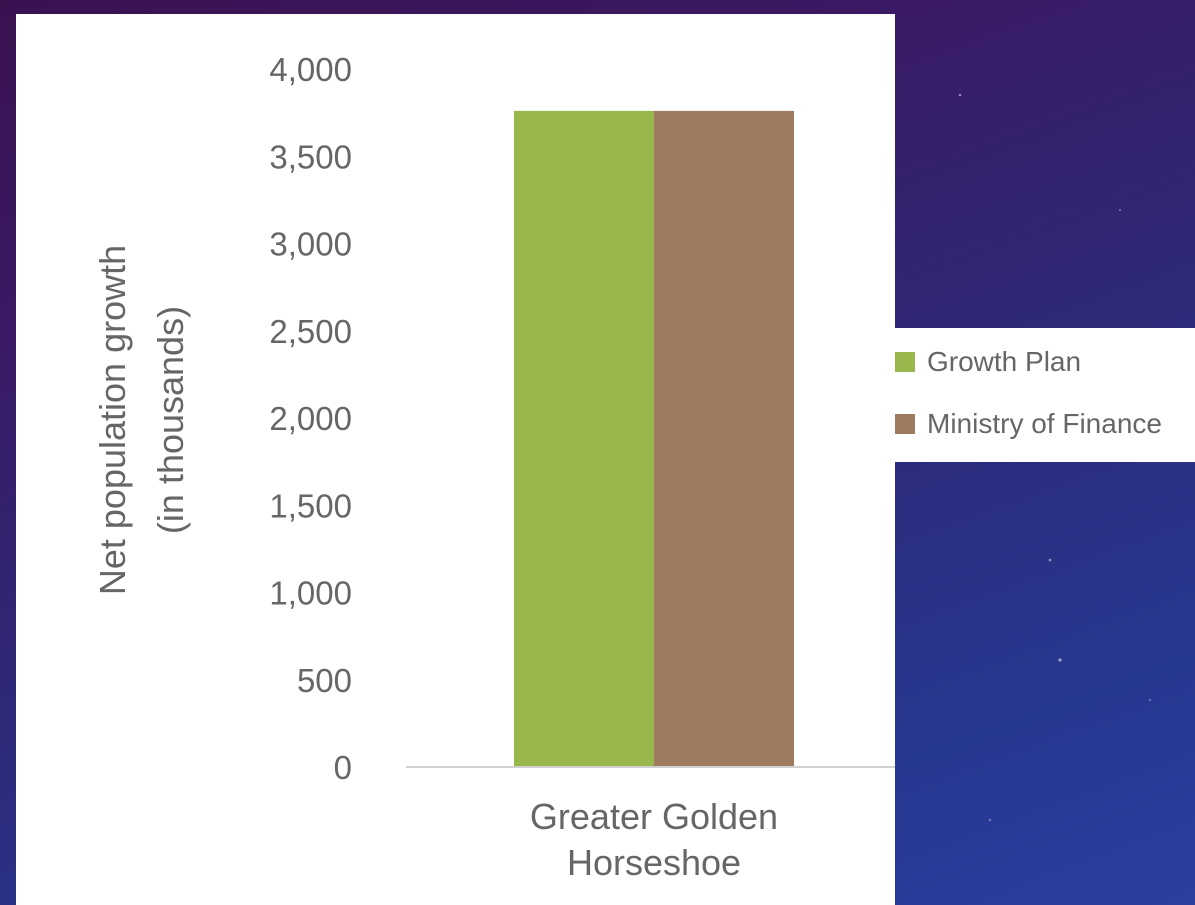 The width and height of the screenshot is (1195, 905). I want to click on bar-ministry-of-finance, so click(724, 438).